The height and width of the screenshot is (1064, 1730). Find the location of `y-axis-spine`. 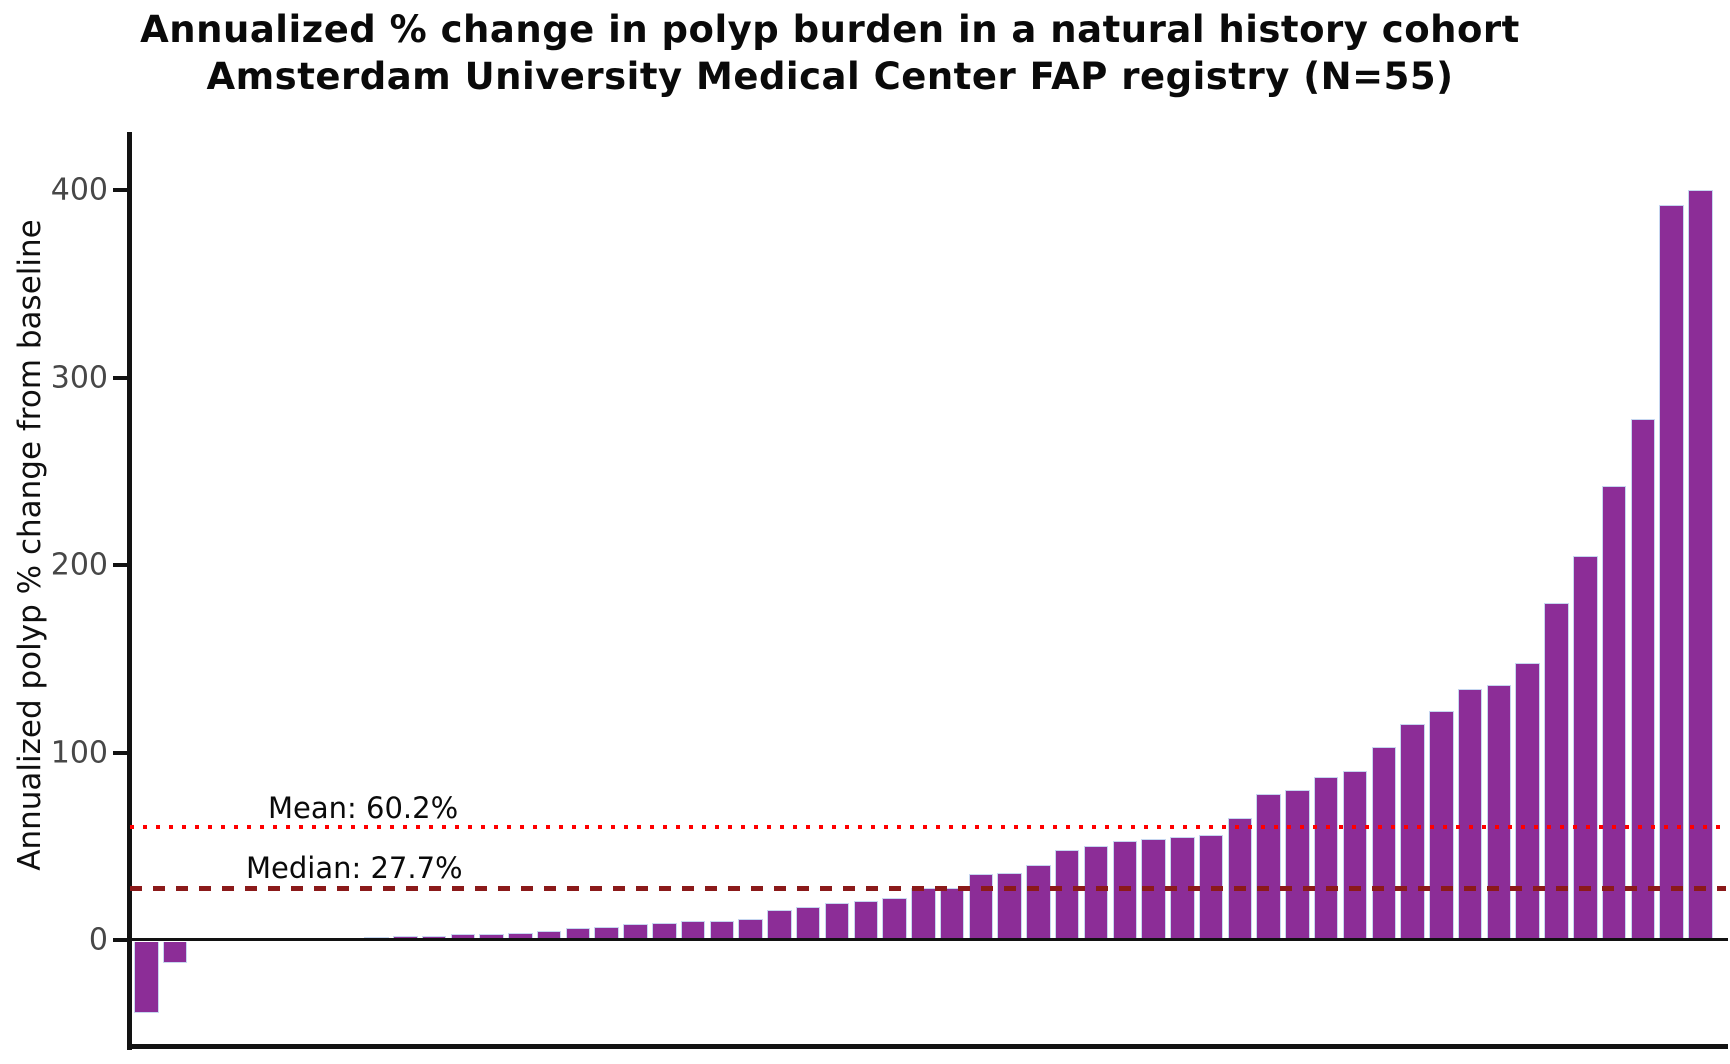

y-axis-spine is located at coordinates (129, 591).